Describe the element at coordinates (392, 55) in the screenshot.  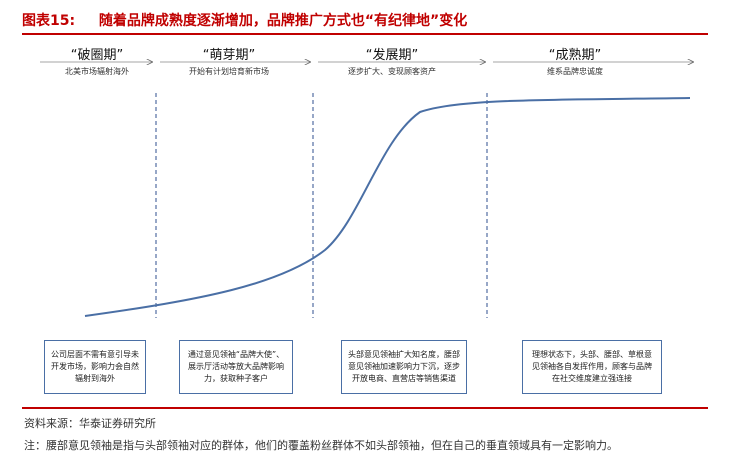
I see `stage-name-growth: “发展期”` at that location.